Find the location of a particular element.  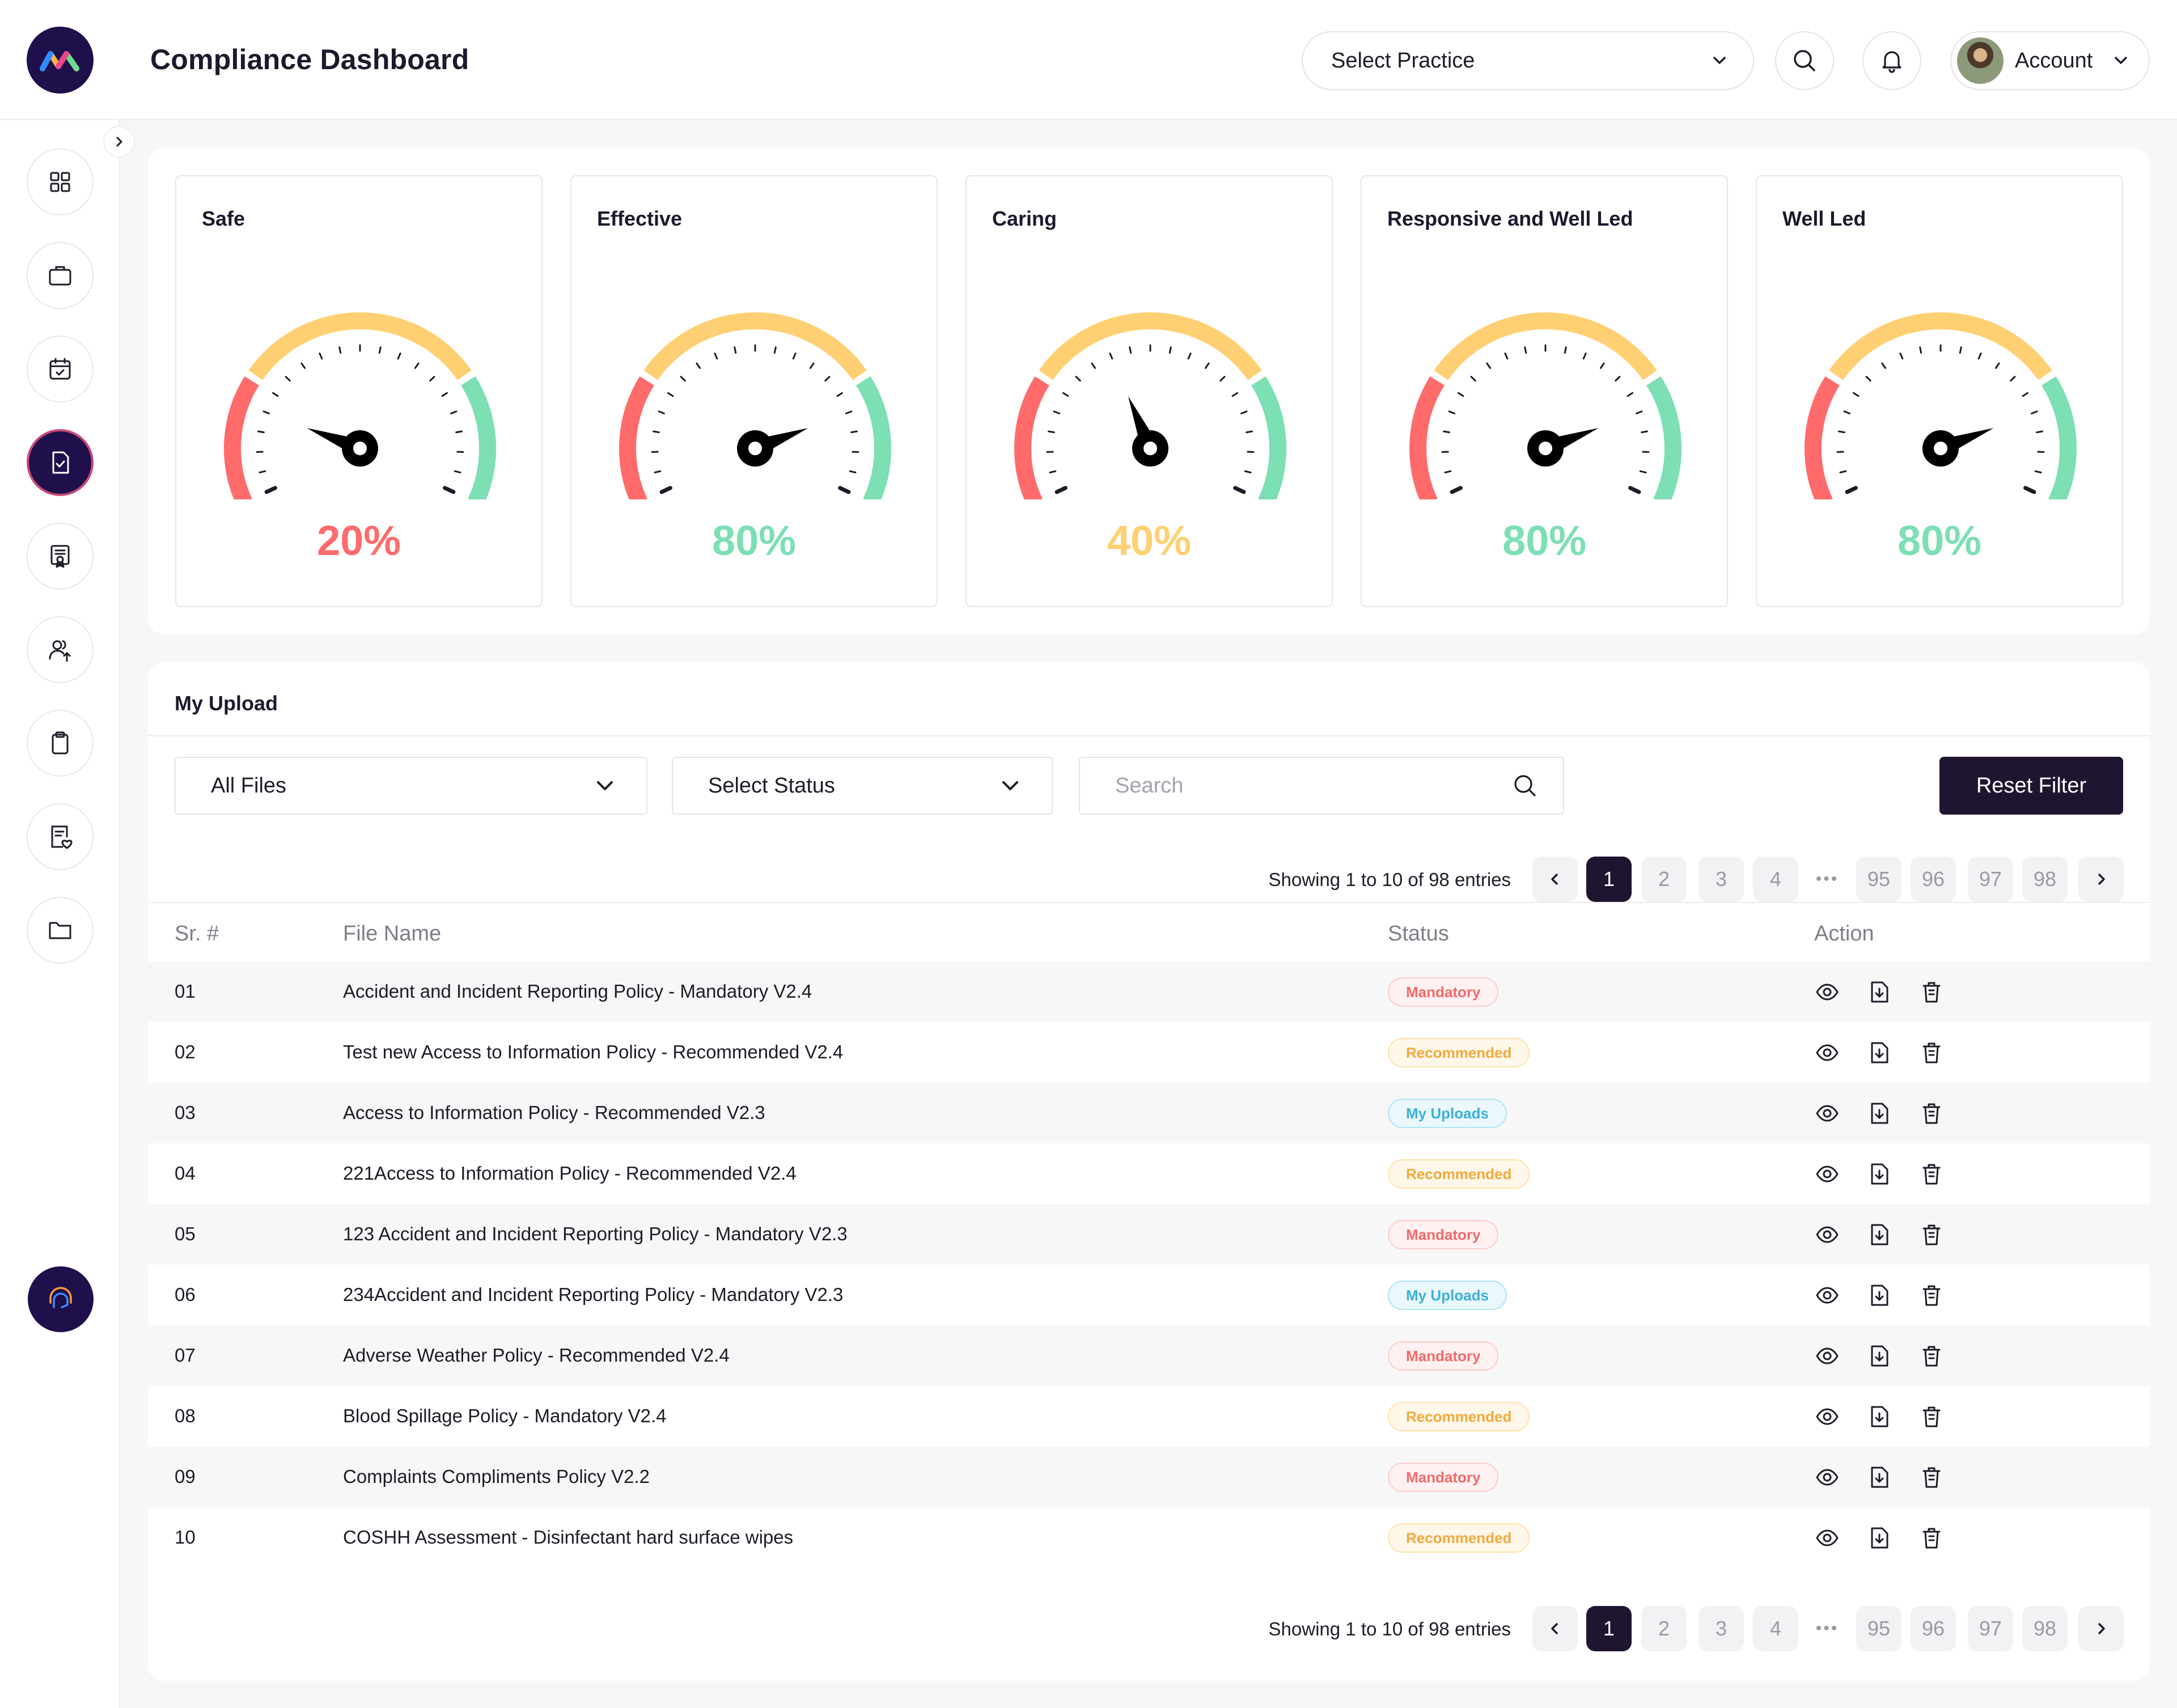

sidebar-item-dashboard is located at coordinates (60, 182).